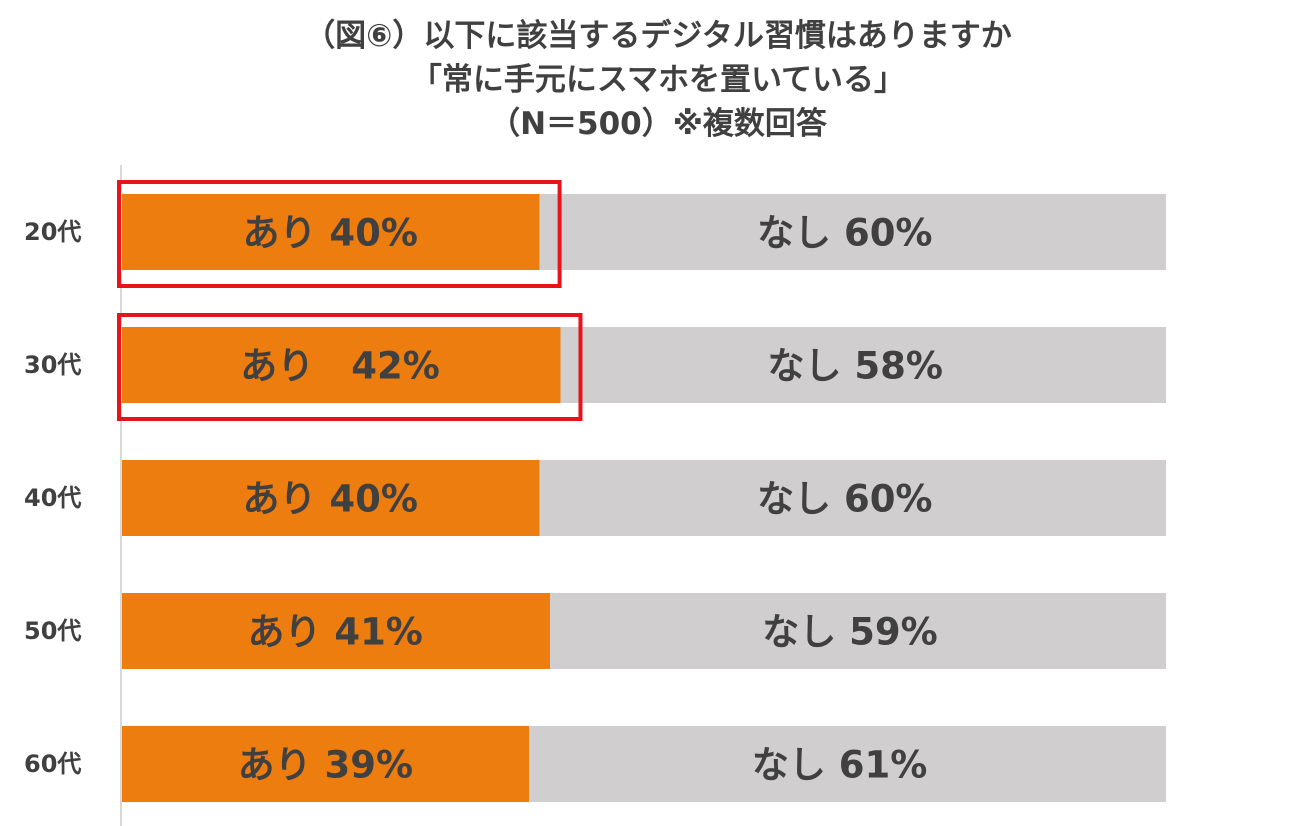 Image resolution: width=1316 pixels, height=826 pixels. Describe the element at coordinates (350, 300) in the screenshot. I see `highlight-layer` at that location.